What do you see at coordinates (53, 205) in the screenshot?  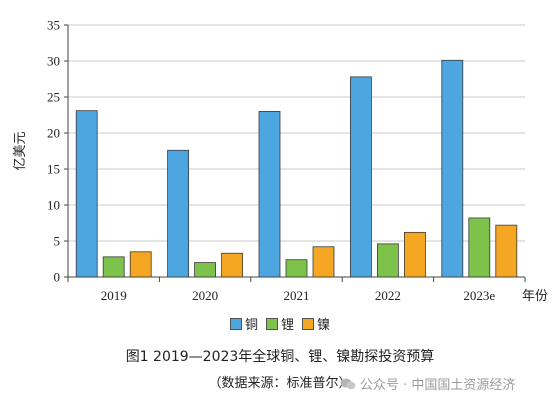 I see `y-tick-label: 10` at bounding box center [53, 205].